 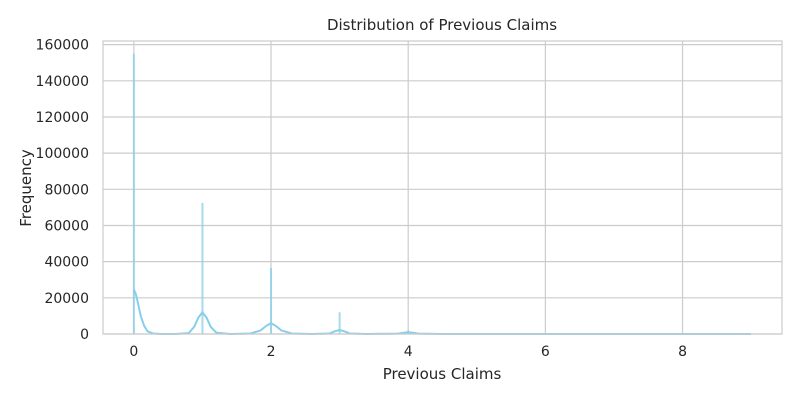 I want to click on y-tick-label: 40000, so click(x=66, y=263).